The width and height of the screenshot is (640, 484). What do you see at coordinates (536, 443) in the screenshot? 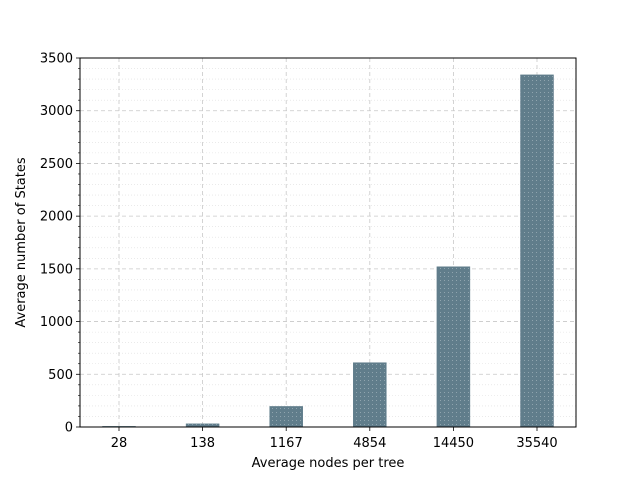
I see `x-tick-label: 35540` at bounding box center [536, 443].